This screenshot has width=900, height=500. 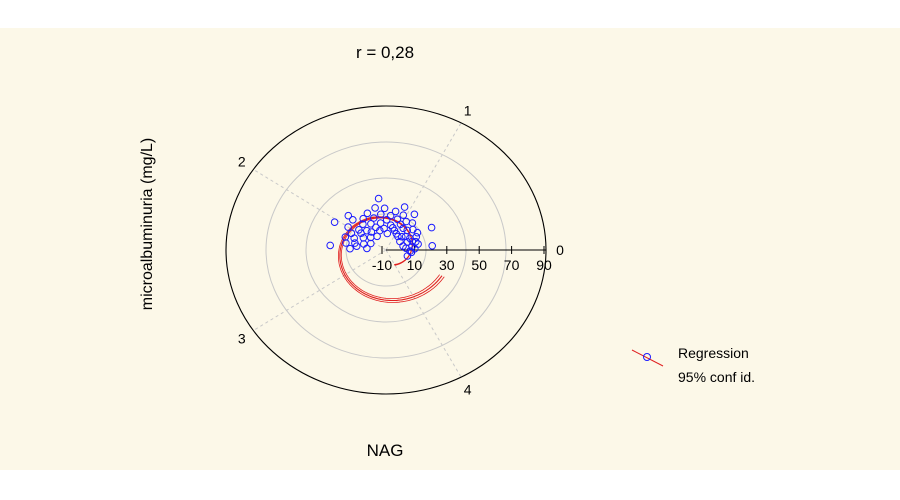 What do you see at coordinates (560, 250) in the screenshot?
I see `angular-label-0: 0` at bounding box center [560, 250].